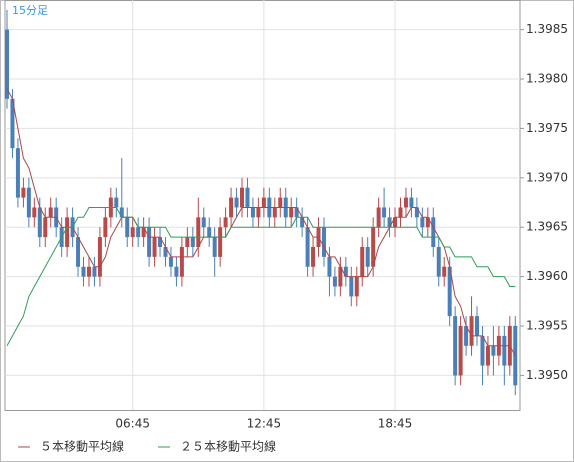 The height and width of the screenshot is (462, 574). I want to click on y-tick-label: 1.3980, so click(547, 79).